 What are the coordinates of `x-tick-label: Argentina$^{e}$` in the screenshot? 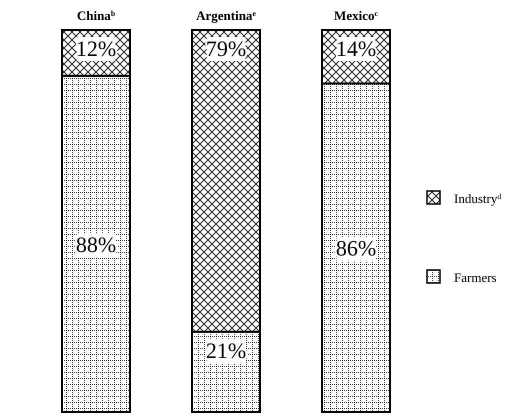 It's located at (226, 15).